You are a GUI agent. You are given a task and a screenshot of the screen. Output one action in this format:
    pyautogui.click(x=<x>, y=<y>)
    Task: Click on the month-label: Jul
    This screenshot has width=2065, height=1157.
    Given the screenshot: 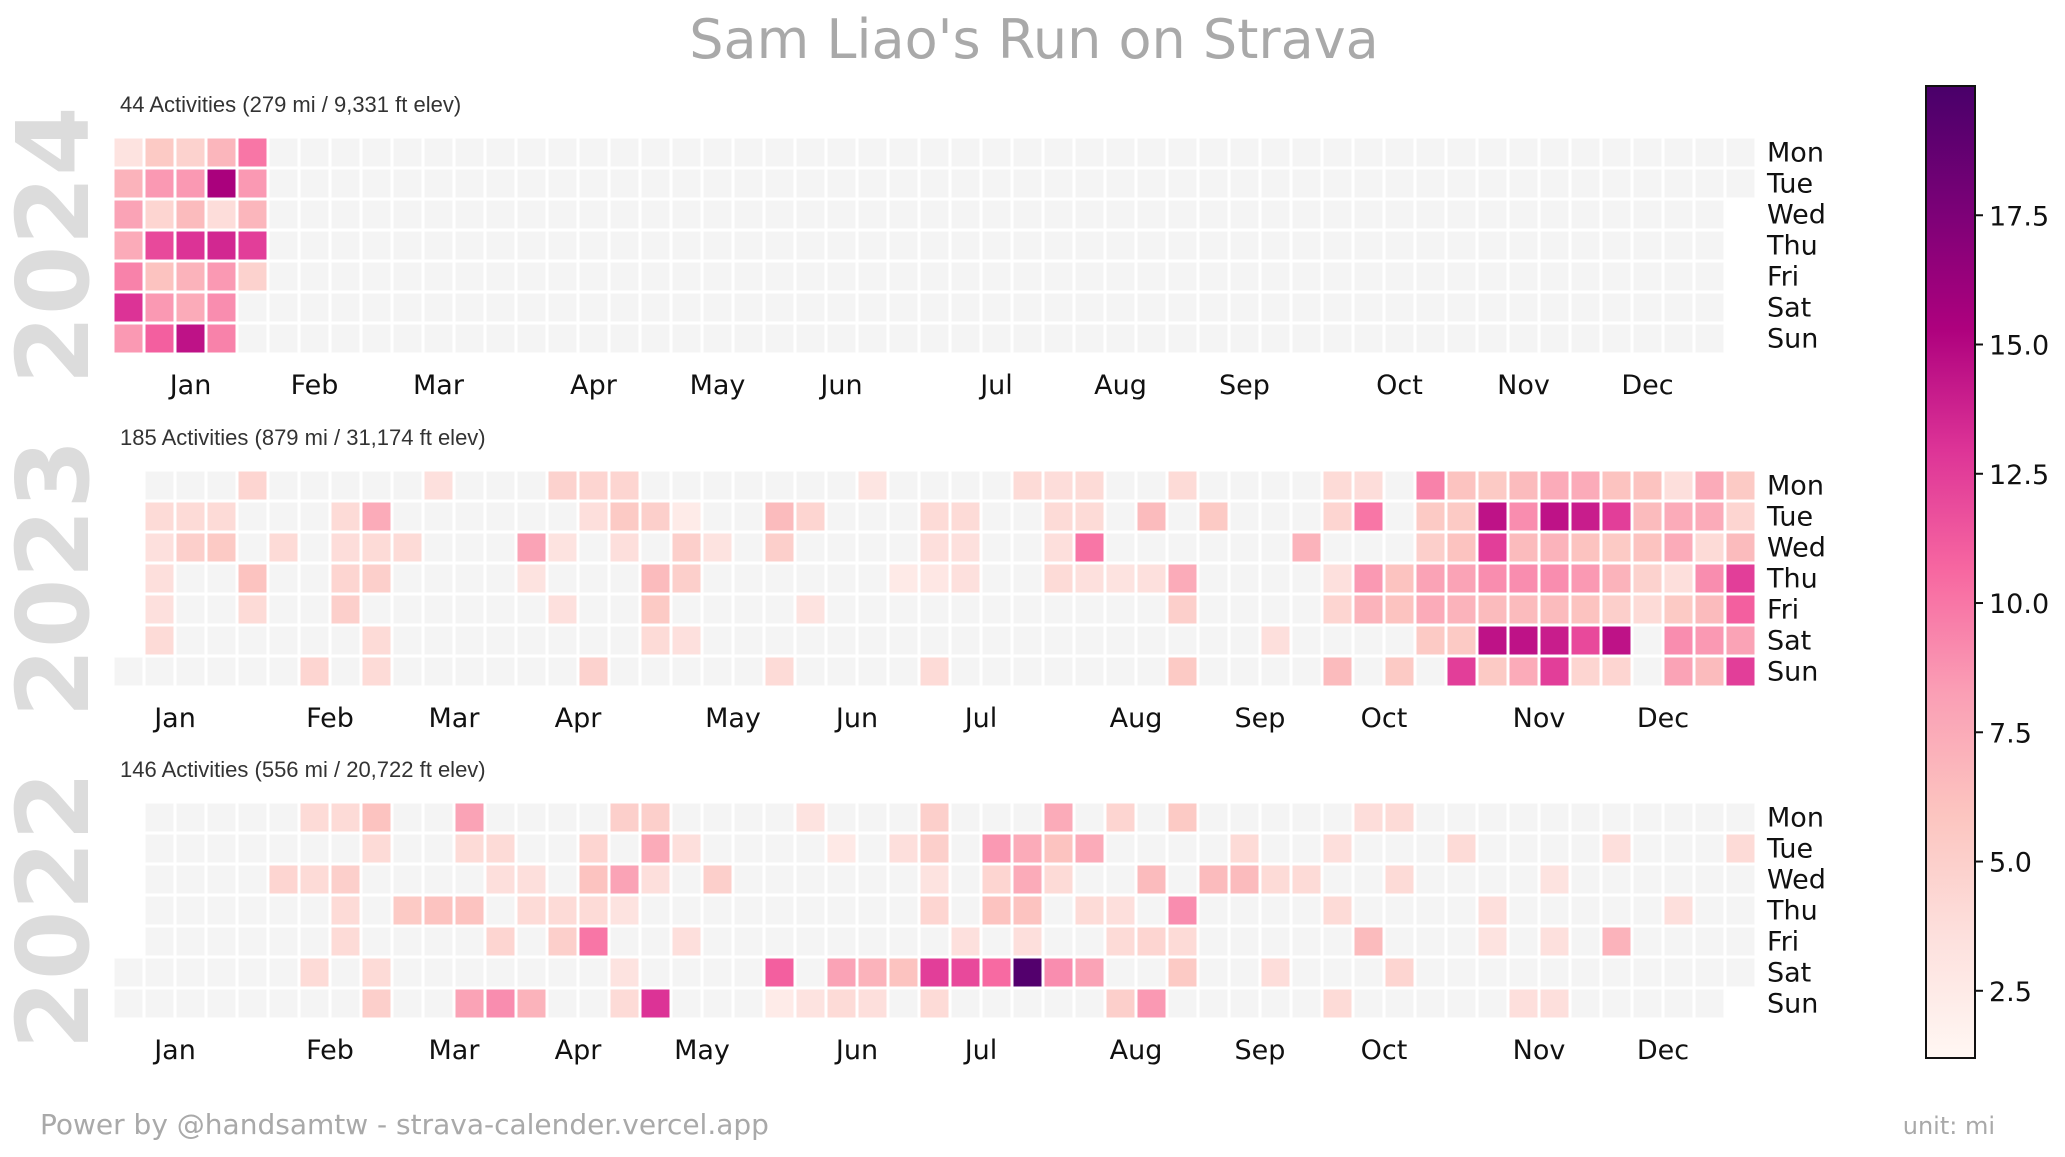 What is the action you would take?
    pyautogui.click(x=995, y=385)
    